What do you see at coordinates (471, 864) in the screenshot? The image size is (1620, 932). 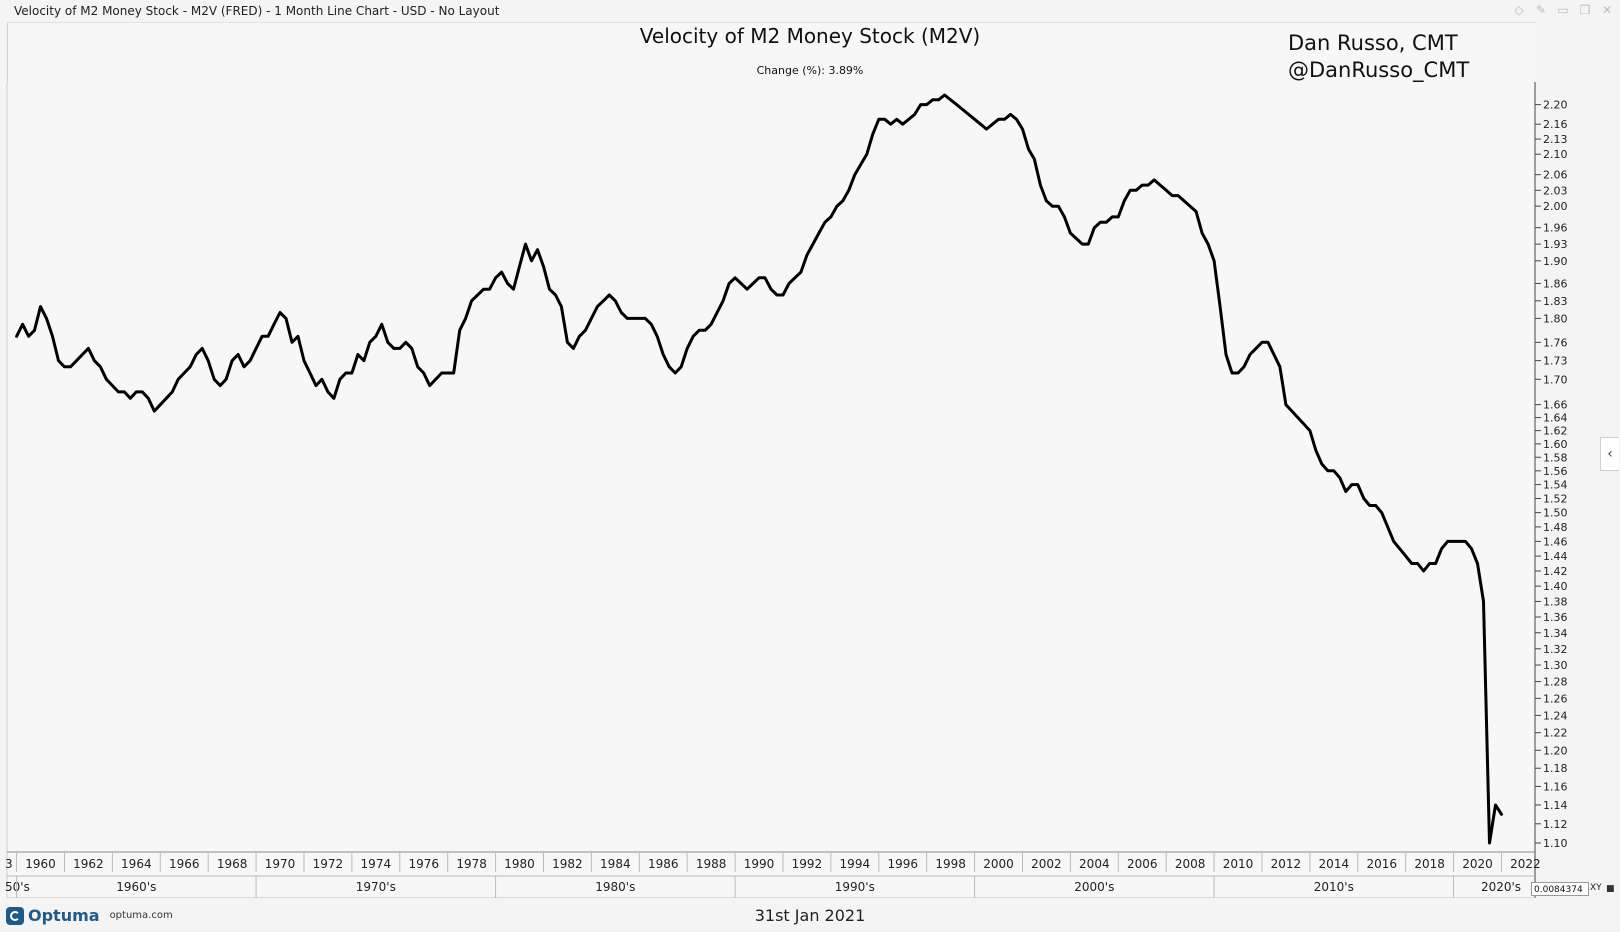 I see `x-tick-label: 1978` at bounding box center [471, 864].